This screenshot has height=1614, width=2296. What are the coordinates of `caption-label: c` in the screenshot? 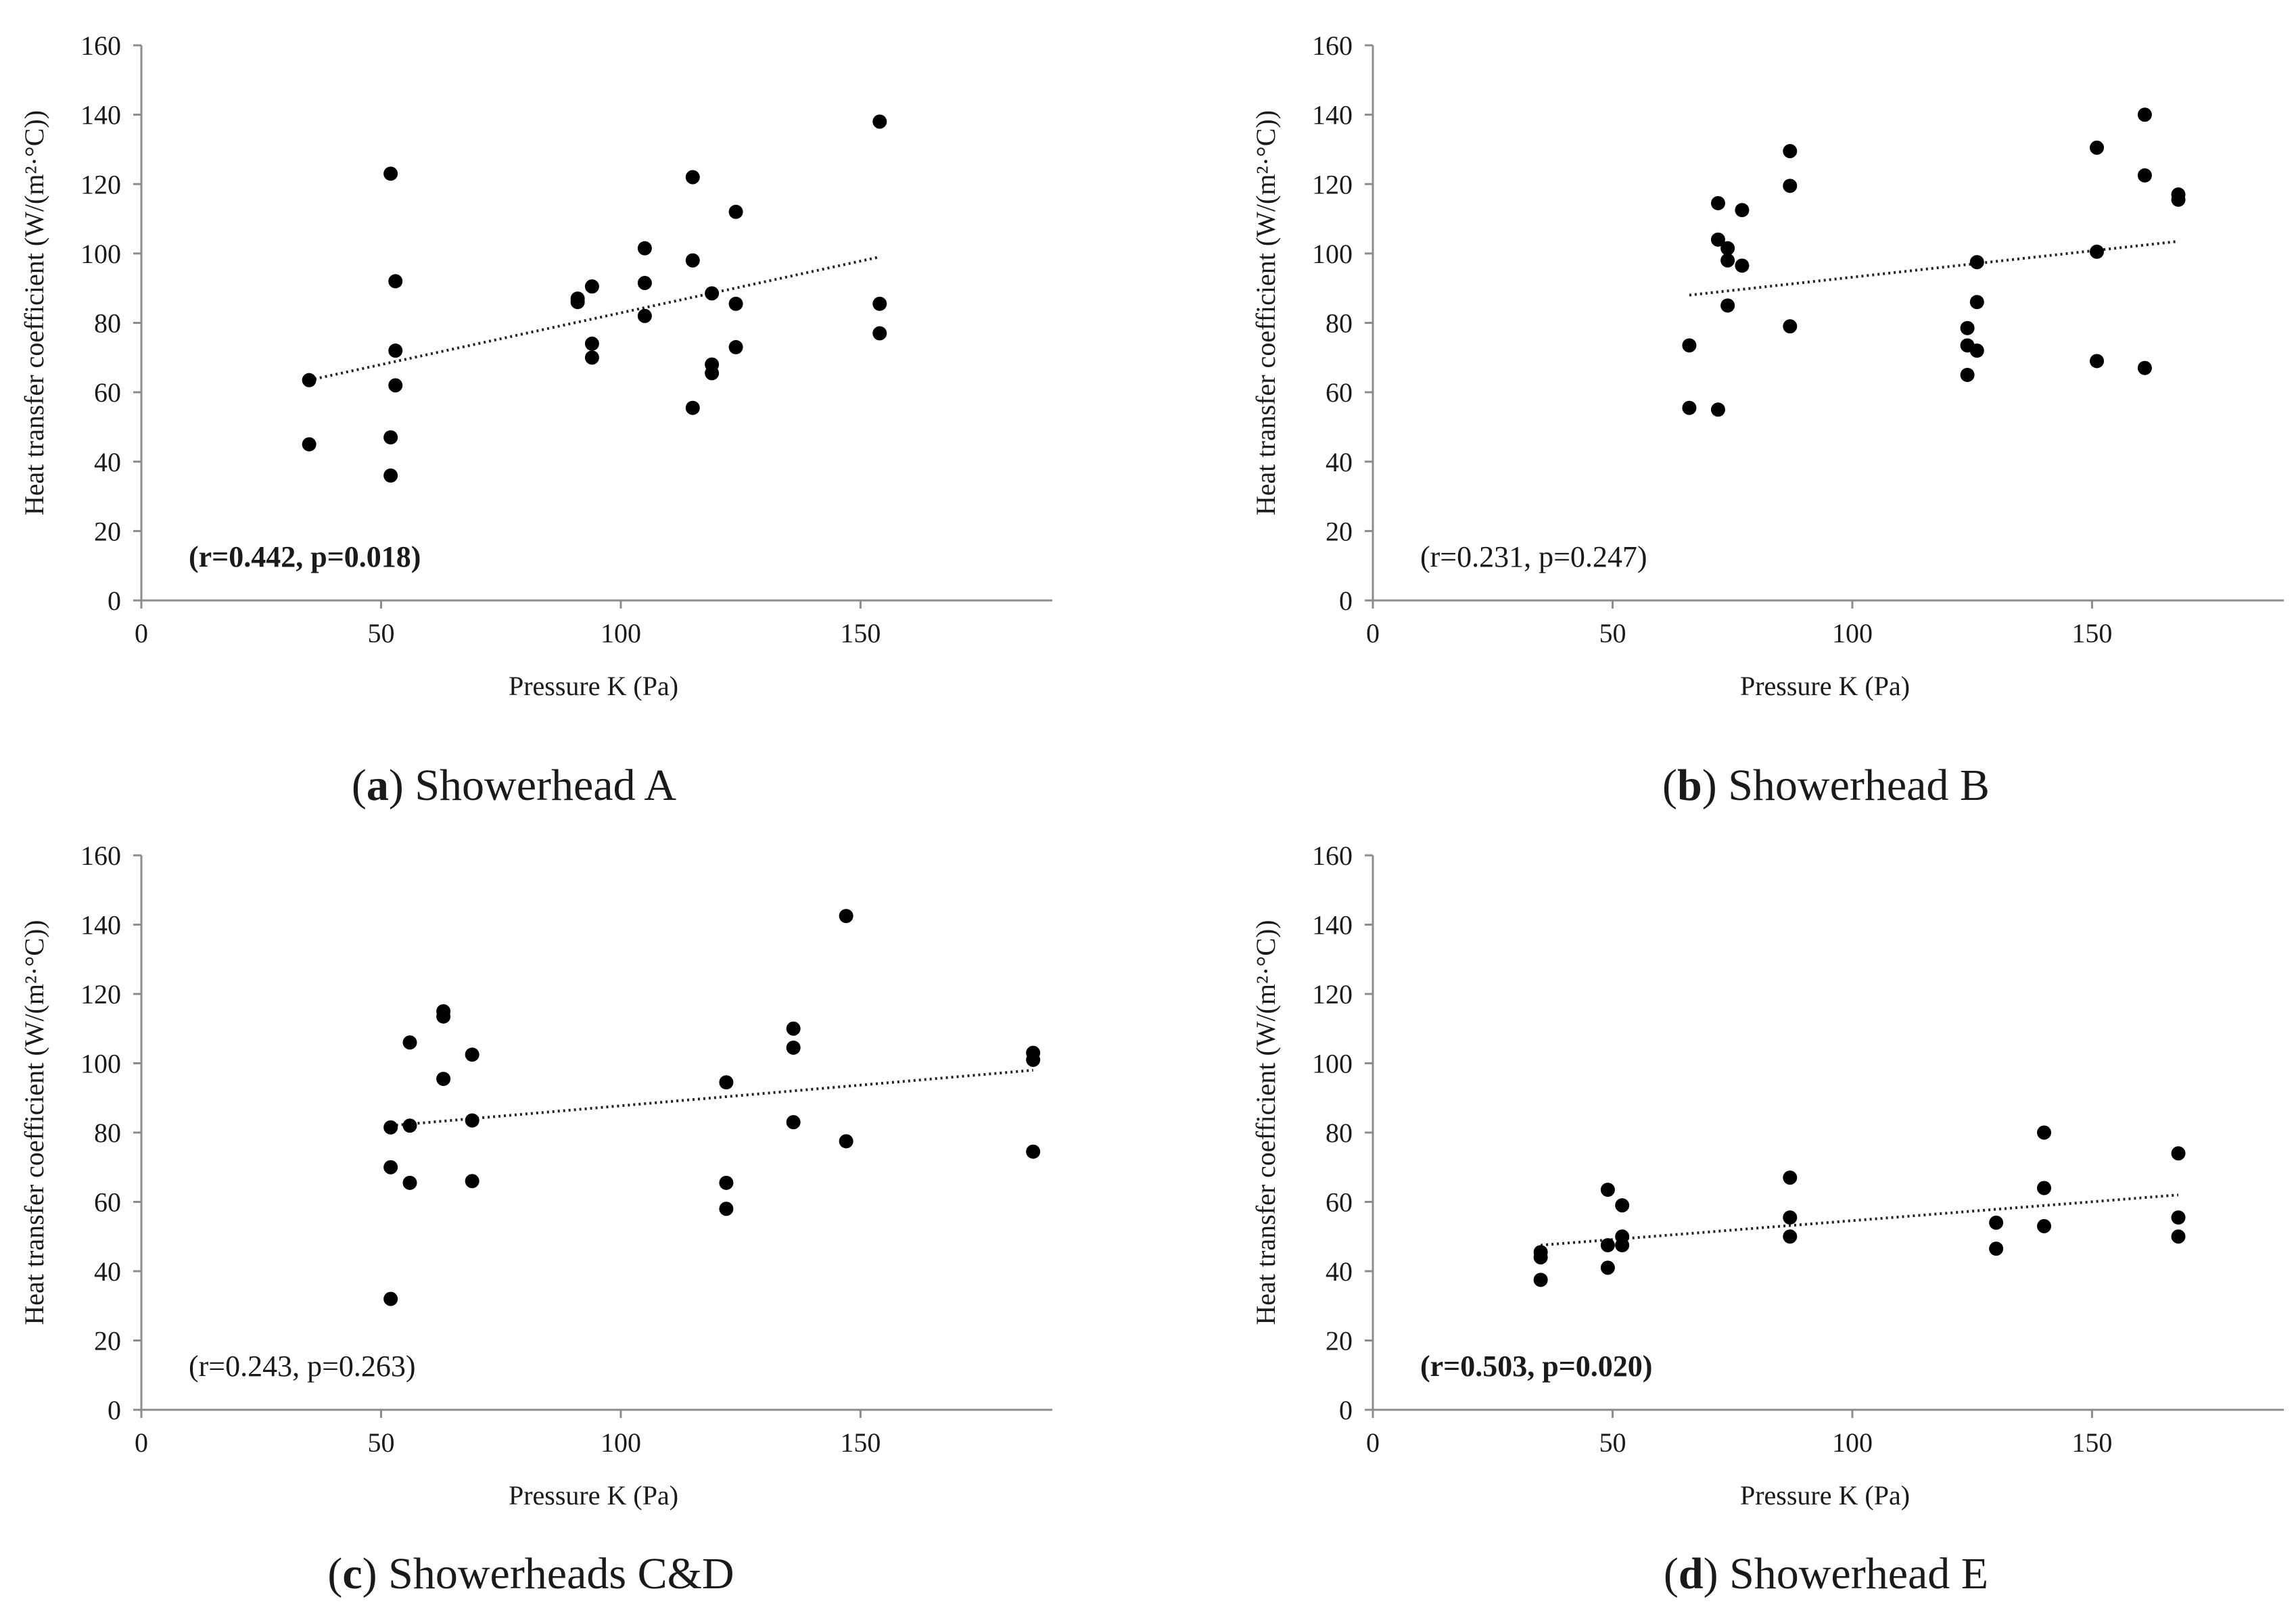 It's located at (352, 1573).